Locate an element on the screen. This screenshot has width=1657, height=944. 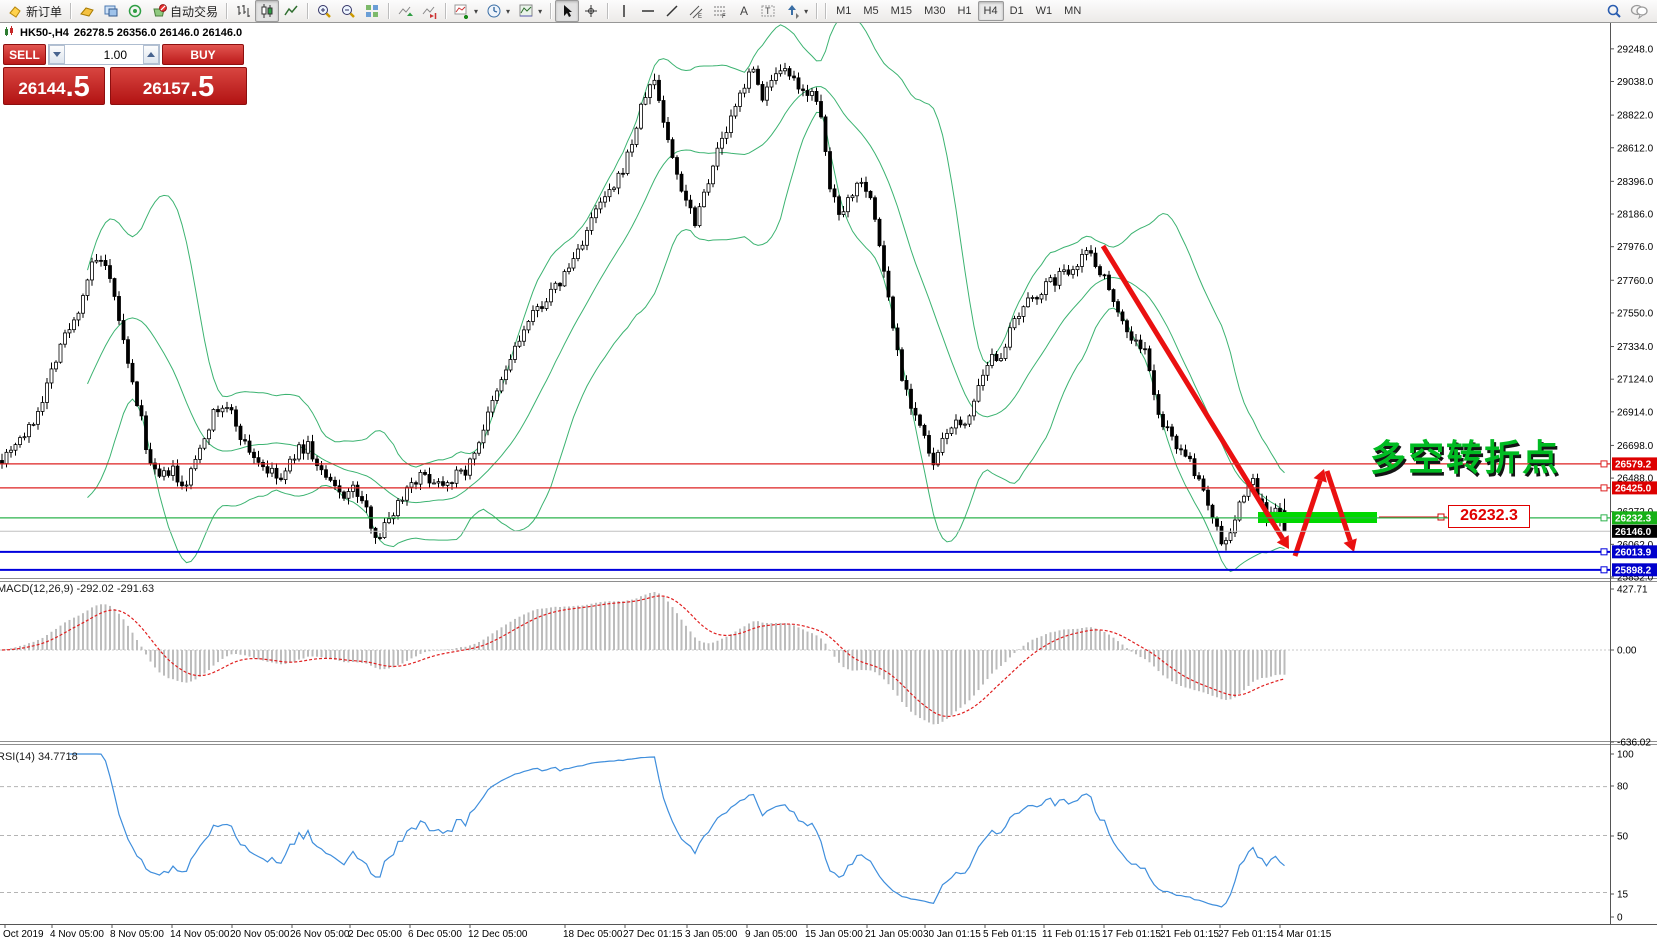
search-icon is located at coordinates (1614, 11).